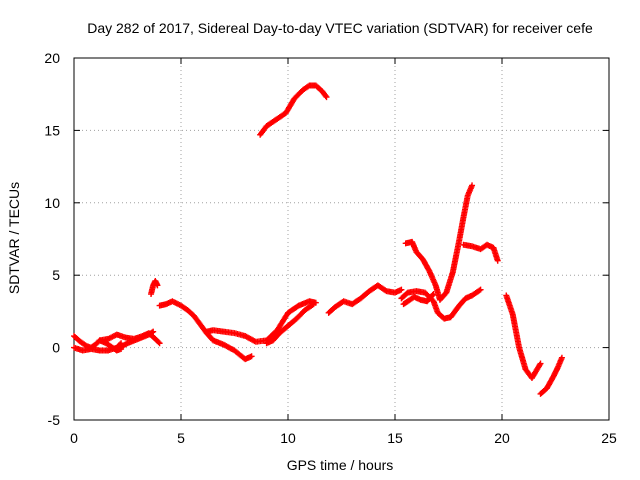 This screenshot has height=480, width=640. I want to click on series-arc10, so click(365, 299).